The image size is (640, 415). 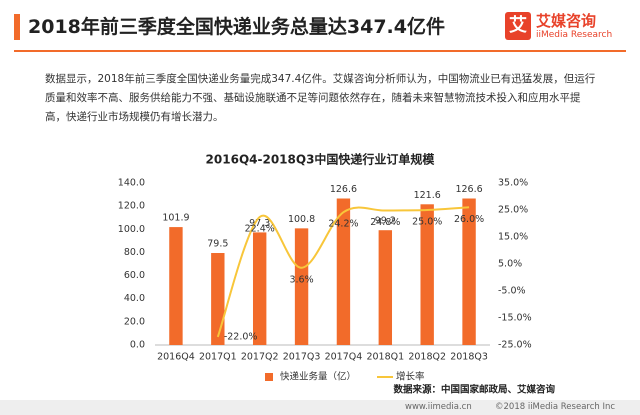 I want to click on y2-tick-label: 15.0%, so click(x=513, y=237).